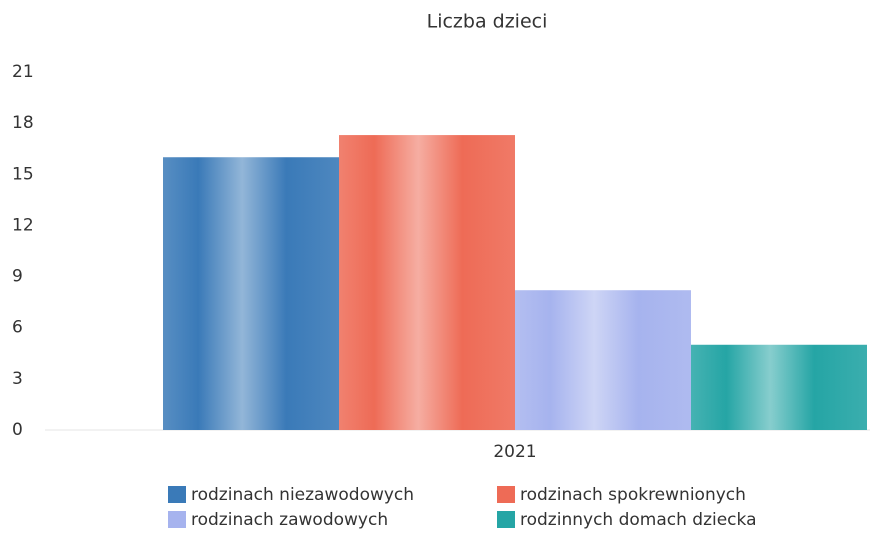  I want to click on y-tick-label: 9, so click(17, 277).